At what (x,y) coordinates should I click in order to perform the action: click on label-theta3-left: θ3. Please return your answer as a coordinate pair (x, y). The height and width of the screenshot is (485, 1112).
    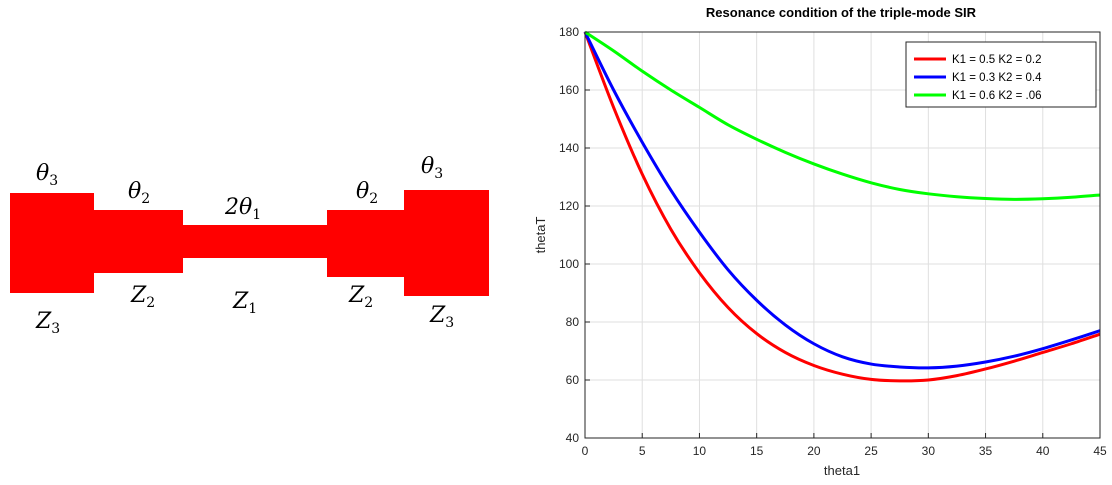
    Looking at the image, I should click on (47, 175).